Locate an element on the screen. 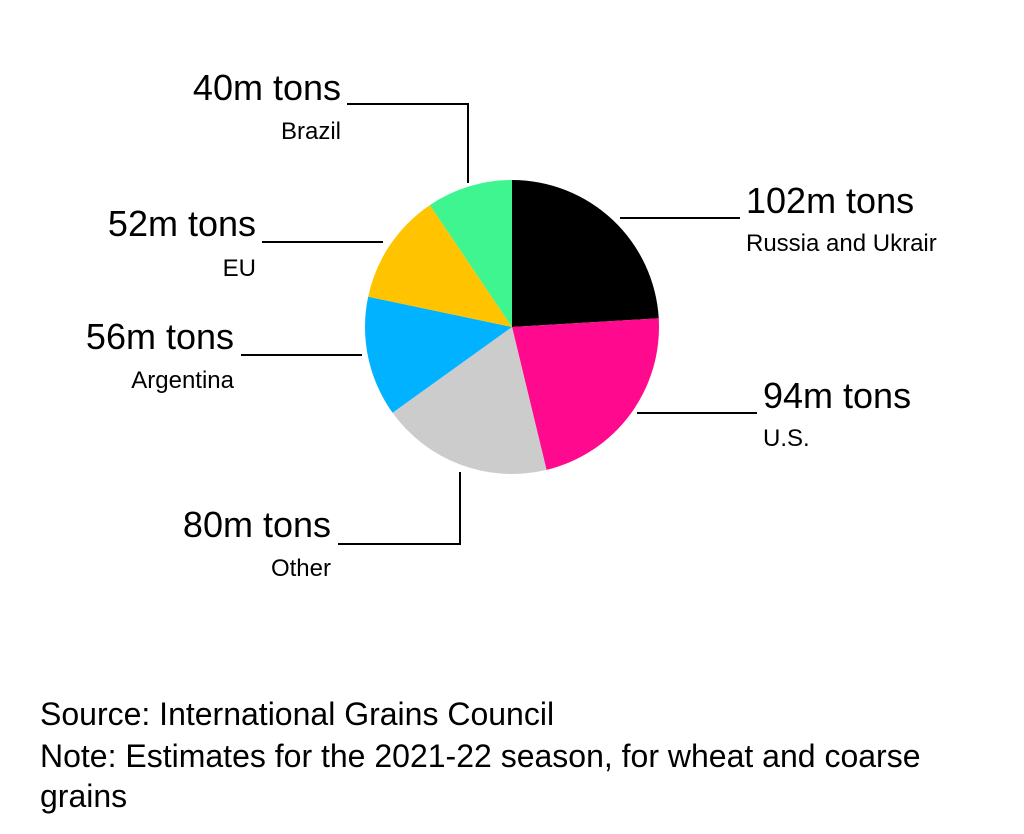 Image resolution: width=1024 pixels, height=834 pixels. value-label-u-s-: 94m tons is located at coordinates (837, 395).